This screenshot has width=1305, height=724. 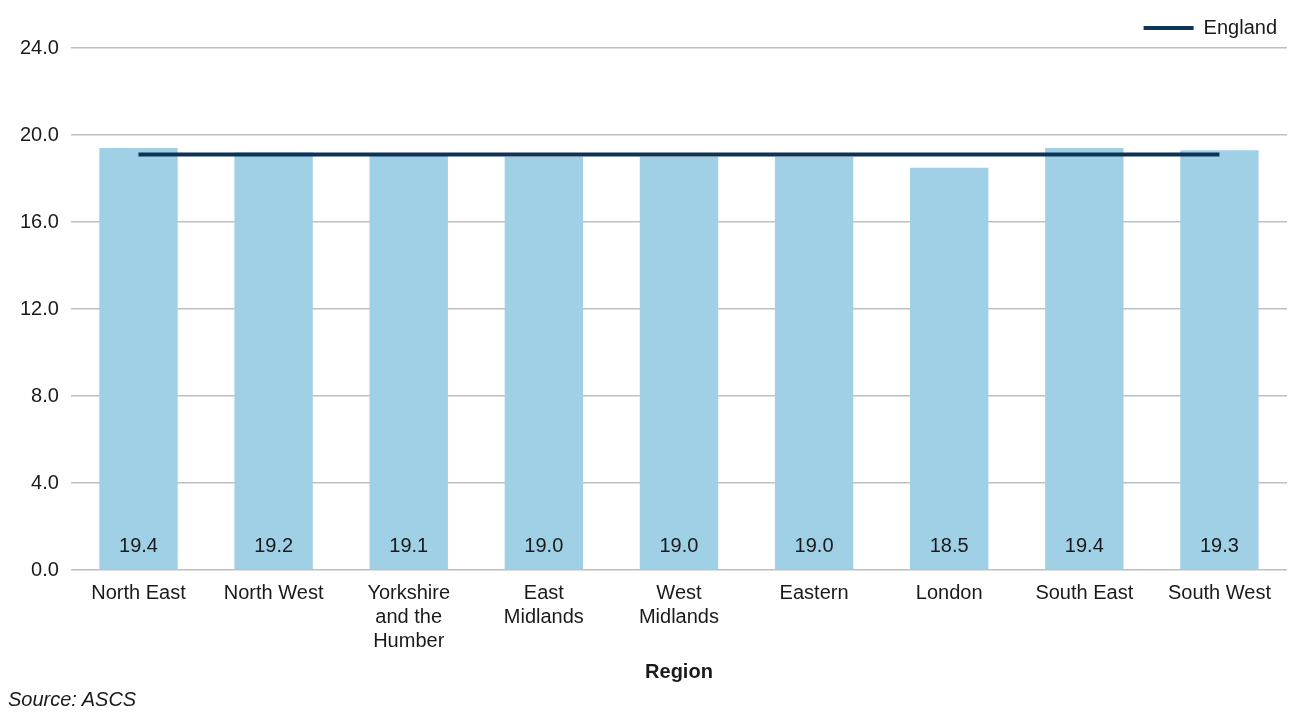 I want to click on legend-label: England, so click(x=1240, y=26).